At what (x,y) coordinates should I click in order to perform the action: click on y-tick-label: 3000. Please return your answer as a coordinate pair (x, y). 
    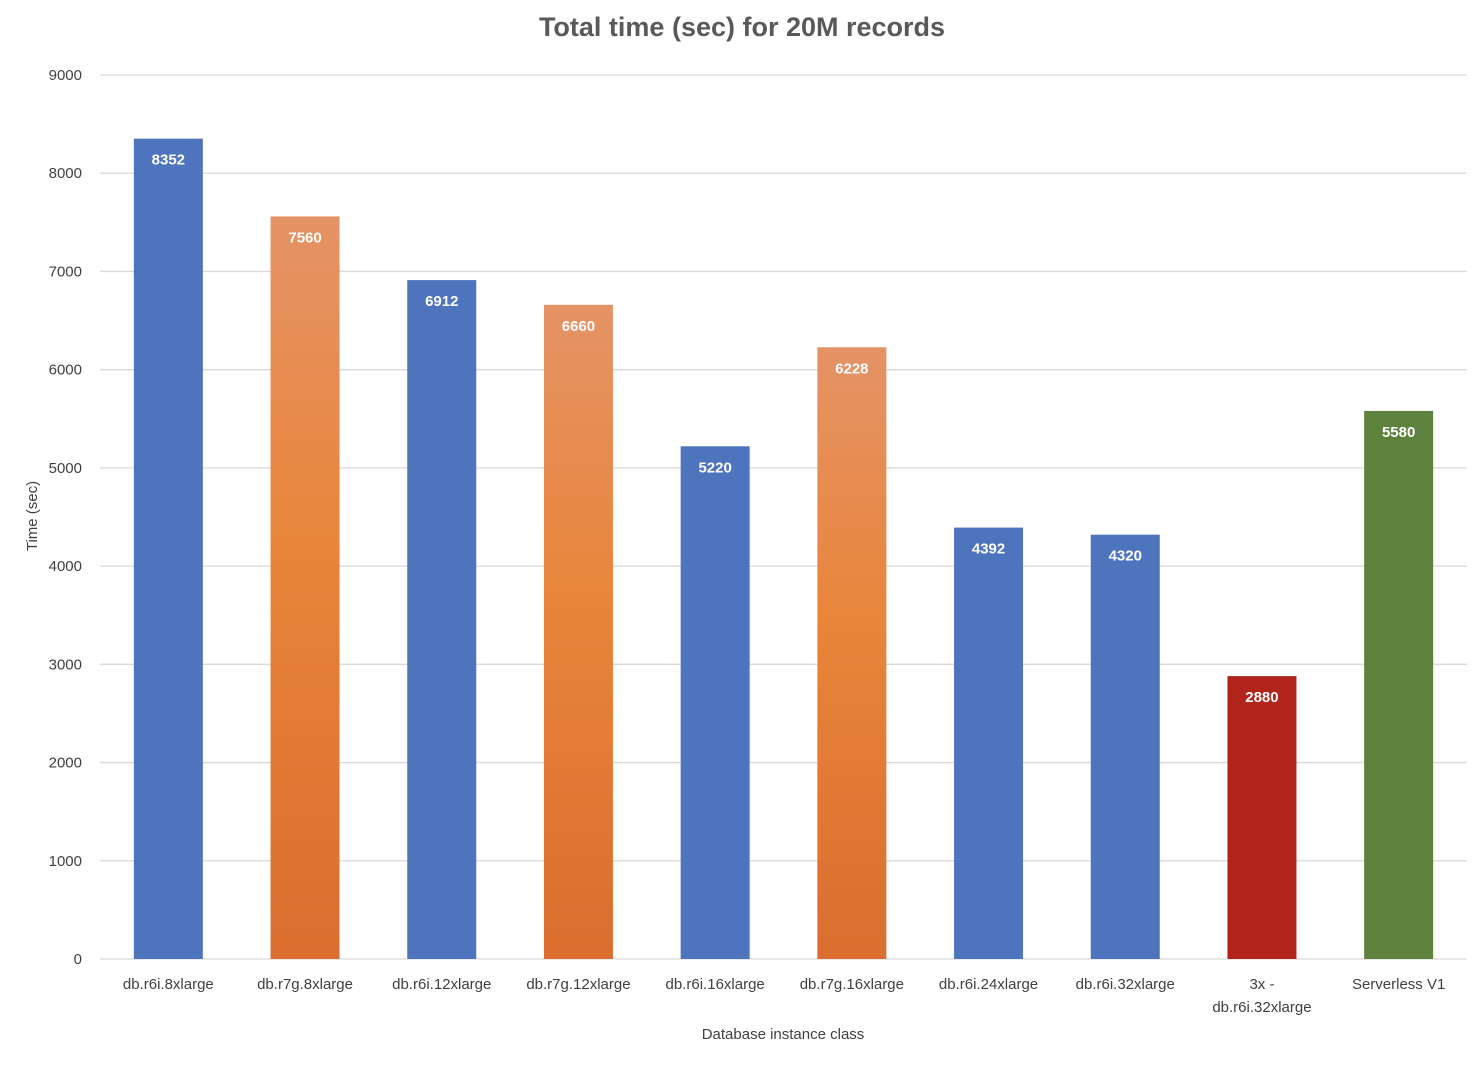
    Looking at the image, I should click on (65, 664).